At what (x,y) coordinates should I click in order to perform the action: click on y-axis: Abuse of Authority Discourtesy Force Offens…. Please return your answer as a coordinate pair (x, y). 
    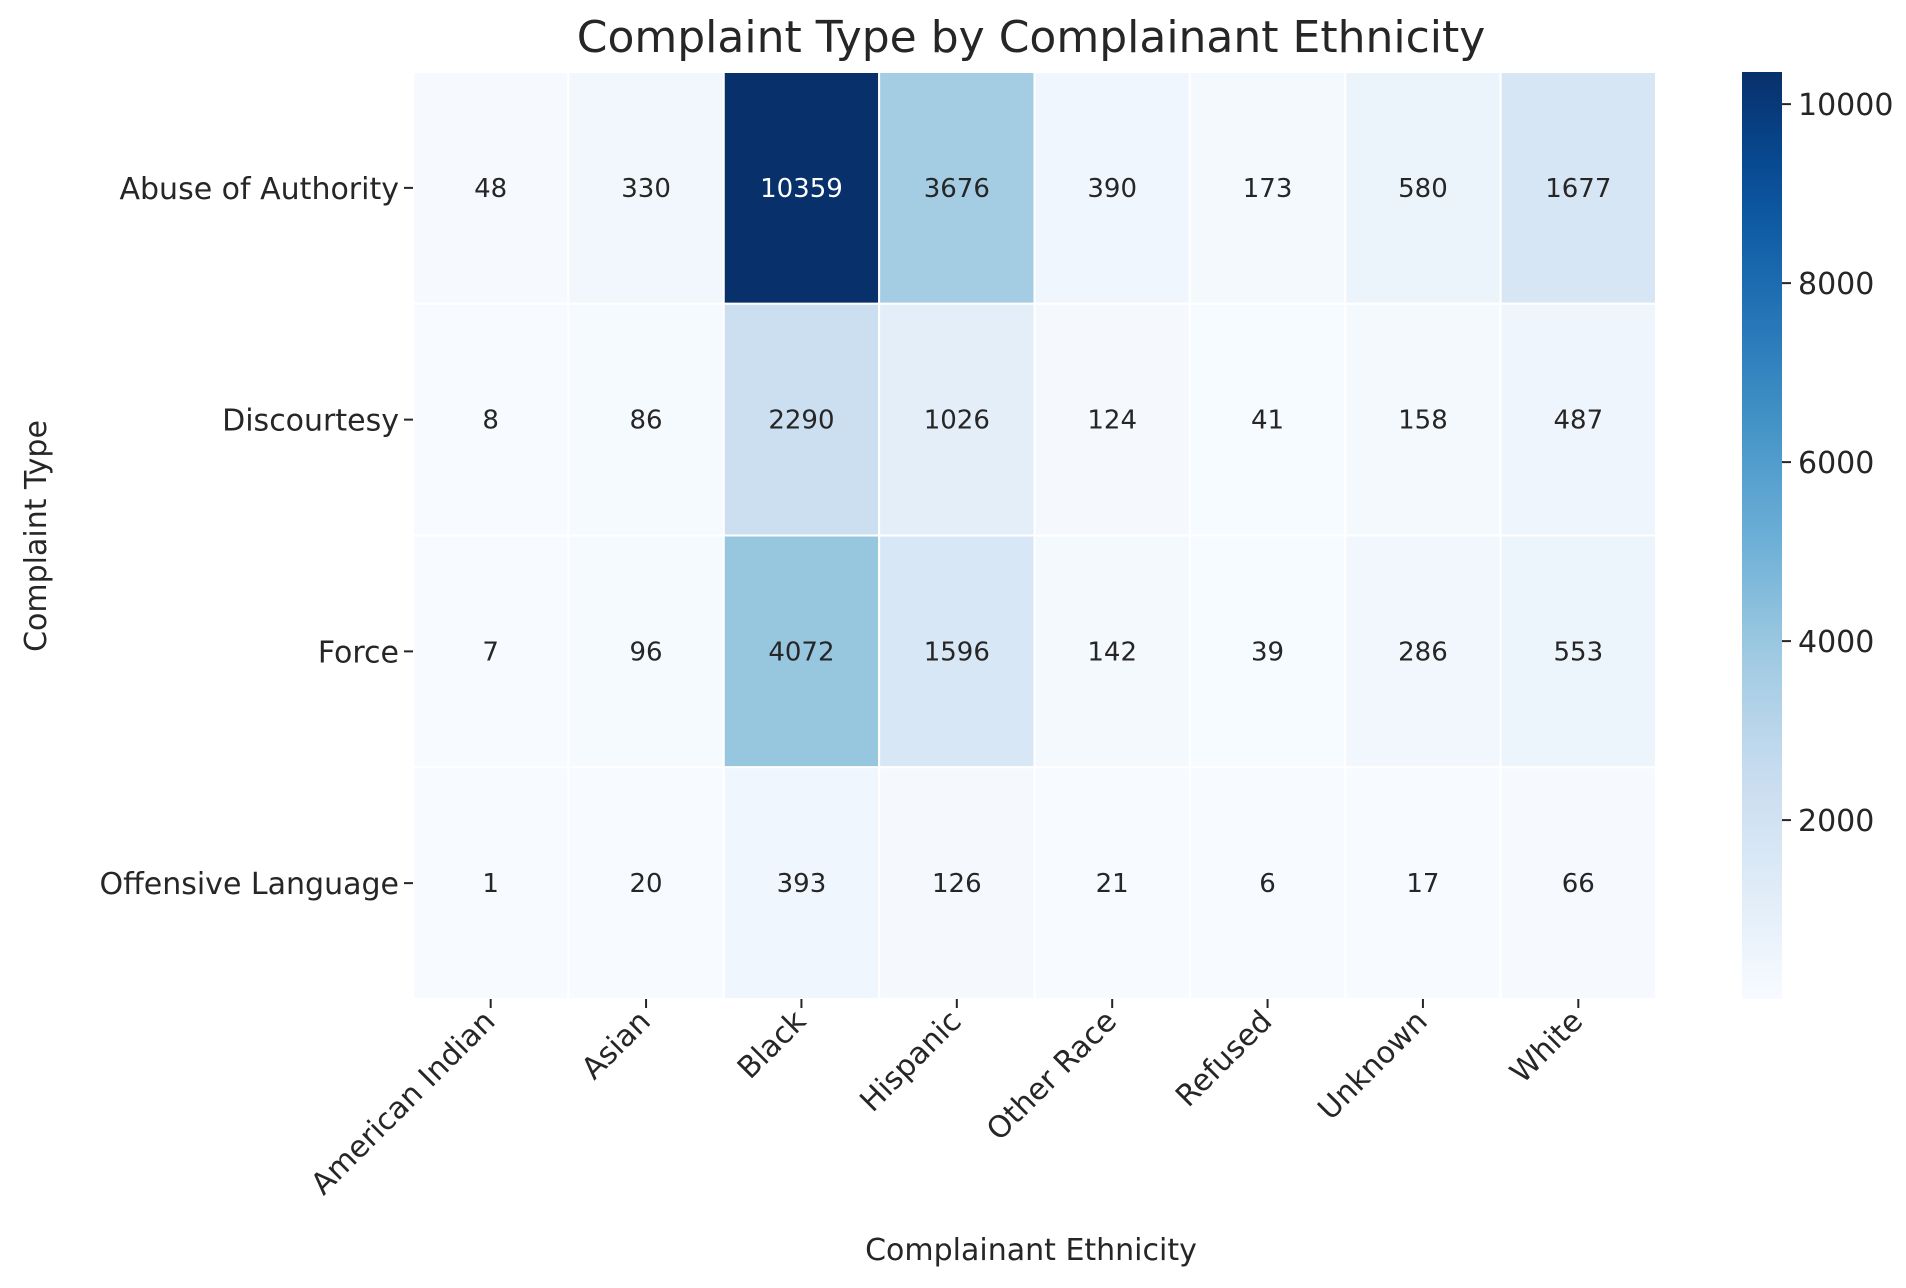
    Looking at the image, I should click on (256, 537).